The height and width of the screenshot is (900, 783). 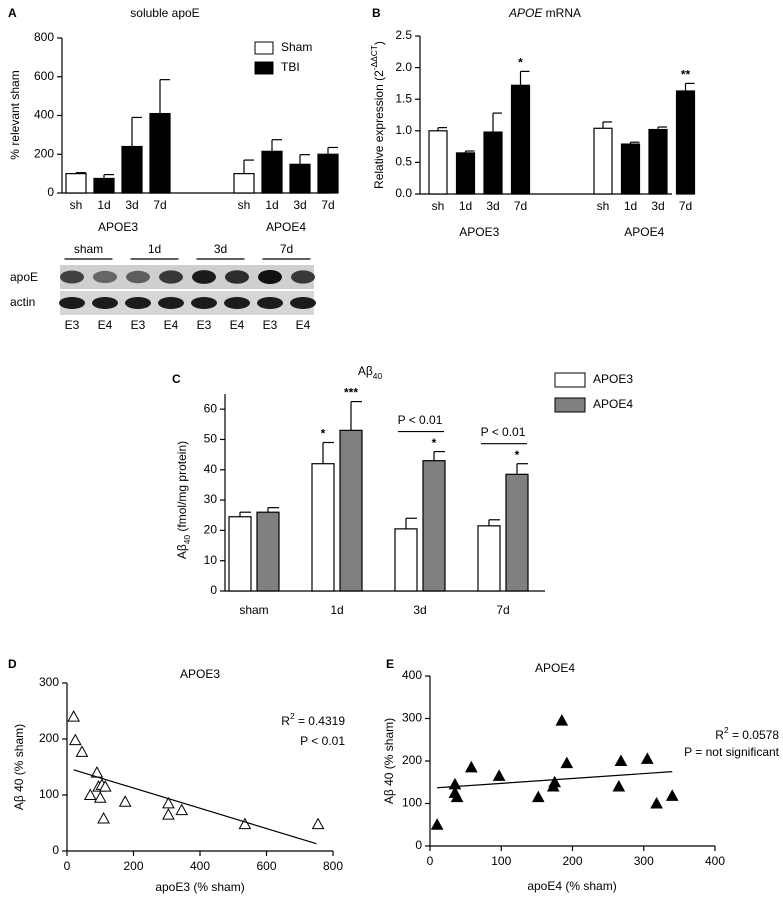 I want to click on panel-letter: E, so click(x=390, y=664).